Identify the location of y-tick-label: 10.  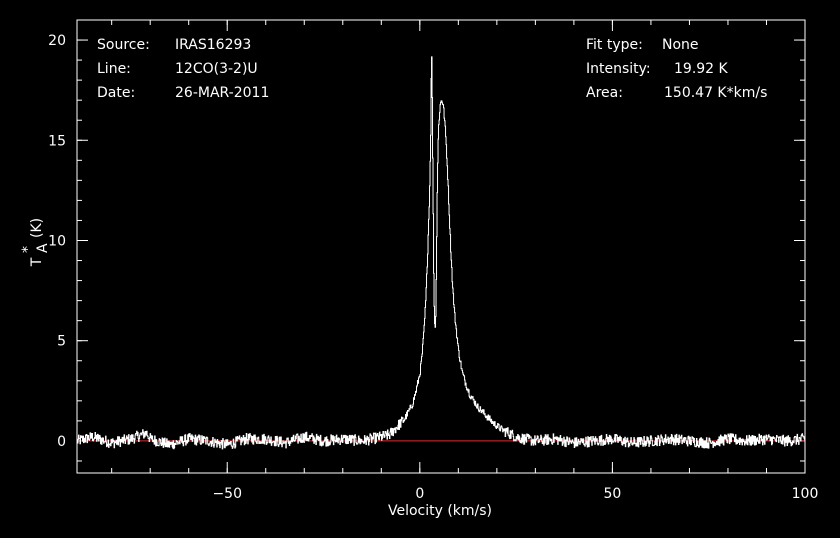
(57, 241).